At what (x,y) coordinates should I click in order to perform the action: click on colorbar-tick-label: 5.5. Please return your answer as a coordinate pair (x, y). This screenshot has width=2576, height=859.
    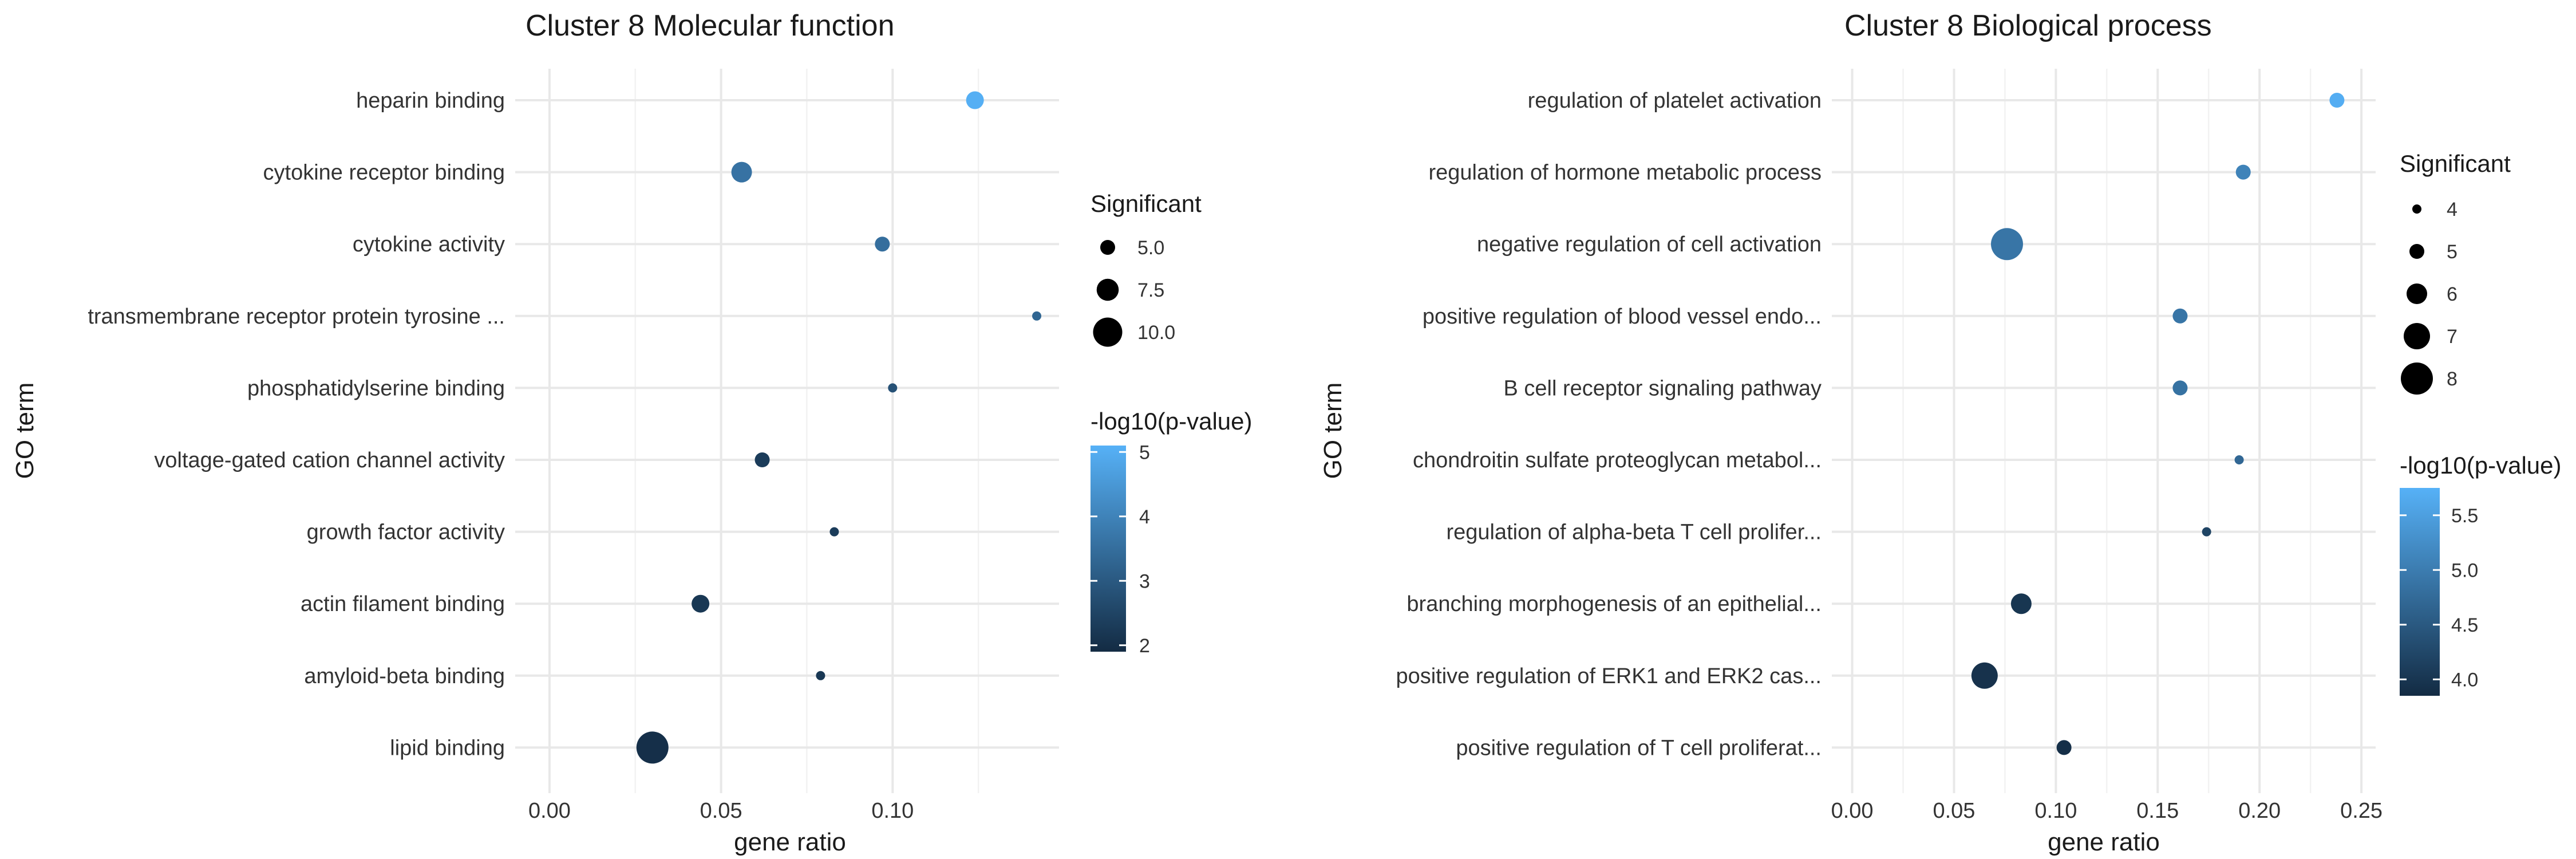
    Looking at the image, I should click on (2464, 516).